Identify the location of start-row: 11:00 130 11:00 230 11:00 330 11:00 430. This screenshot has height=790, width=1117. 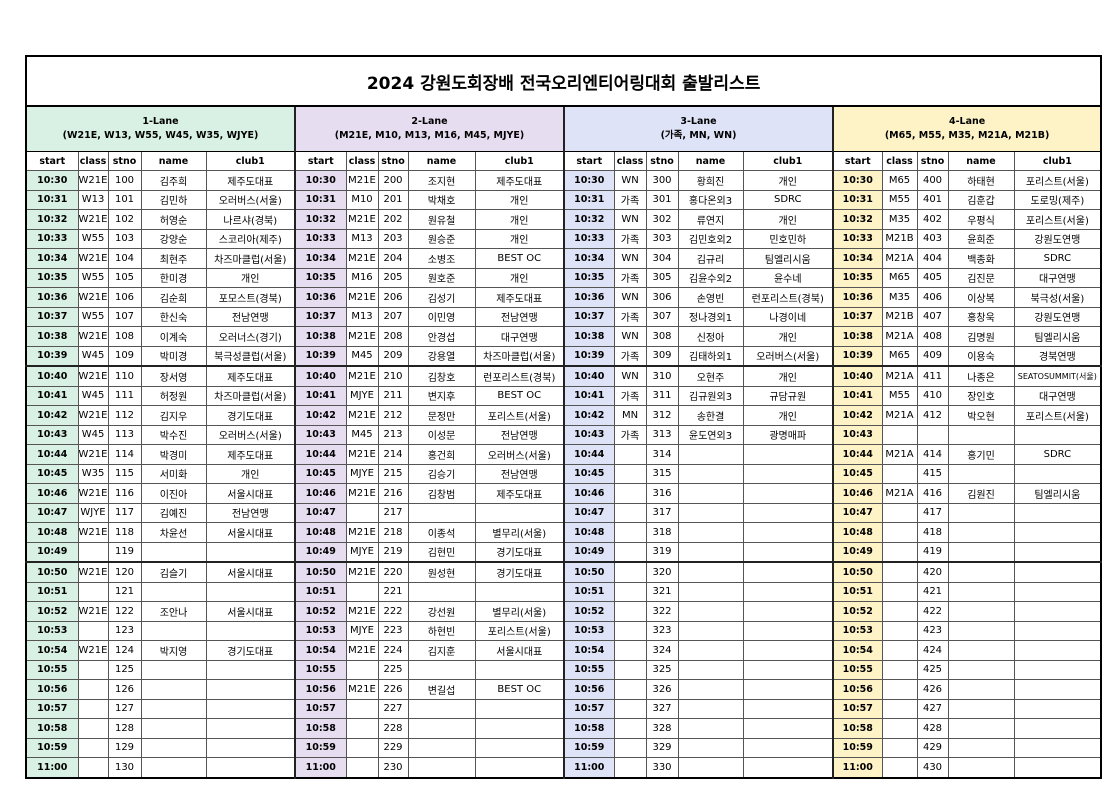
(563, 767).